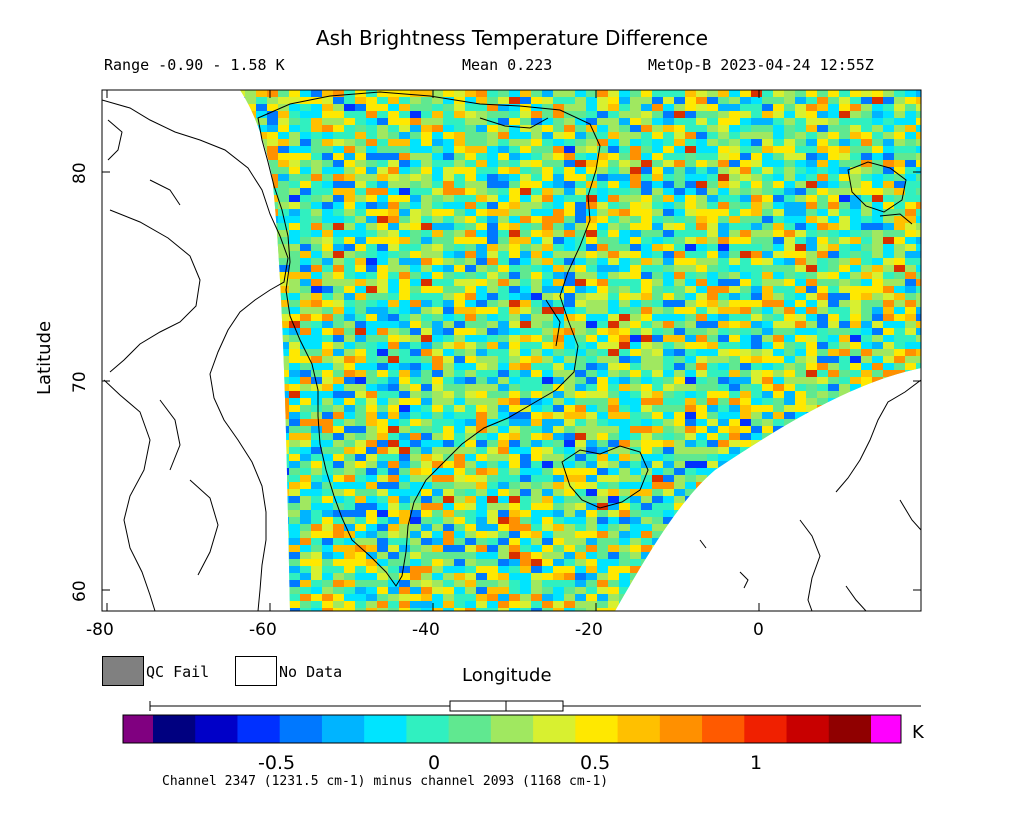  Describe the element at coordinates (595, 763) in the screenshot. I see `colorbar-tick-0_5: 0.5` at that location.